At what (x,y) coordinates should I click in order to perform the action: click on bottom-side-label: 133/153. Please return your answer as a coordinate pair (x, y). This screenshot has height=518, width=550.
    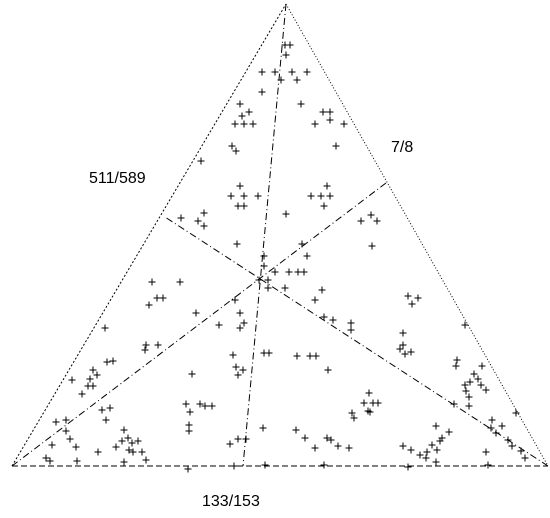
    Looking at the image, I should click on (231, 501).